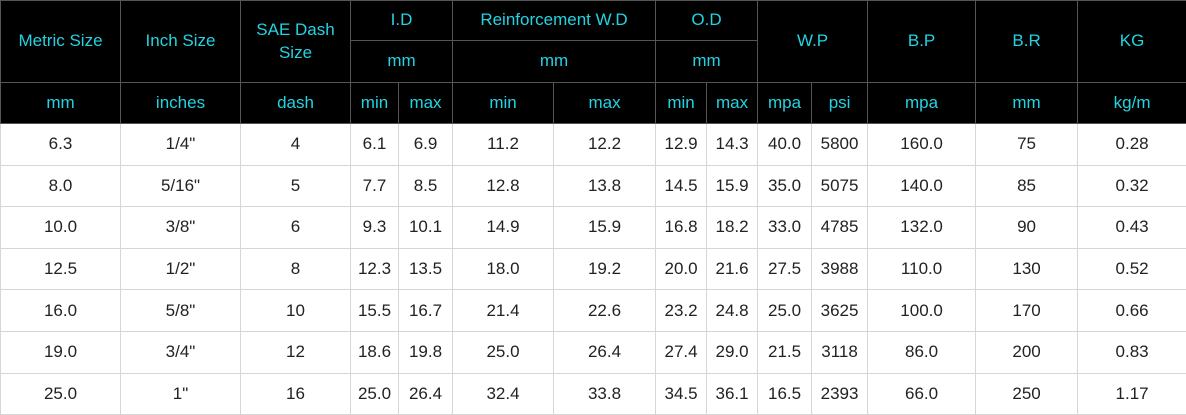  Describe the element at coordinates (60, 186) in the screenshot. I see `data-cell: 8.0` at that location.